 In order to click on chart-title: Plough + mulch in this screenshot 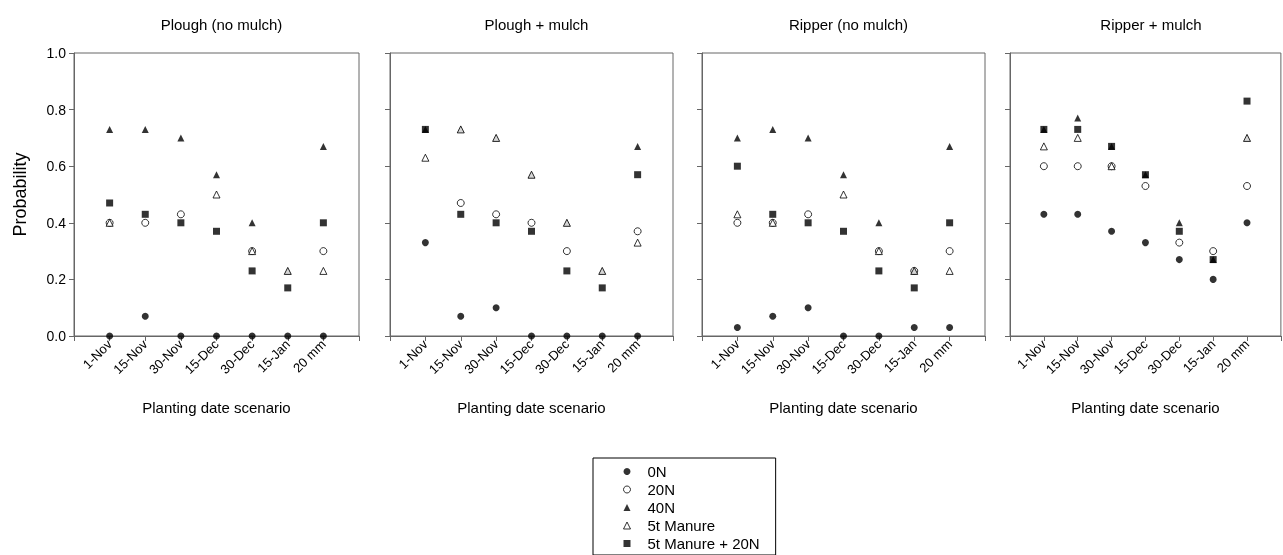, I will do `click(536, 24)`.